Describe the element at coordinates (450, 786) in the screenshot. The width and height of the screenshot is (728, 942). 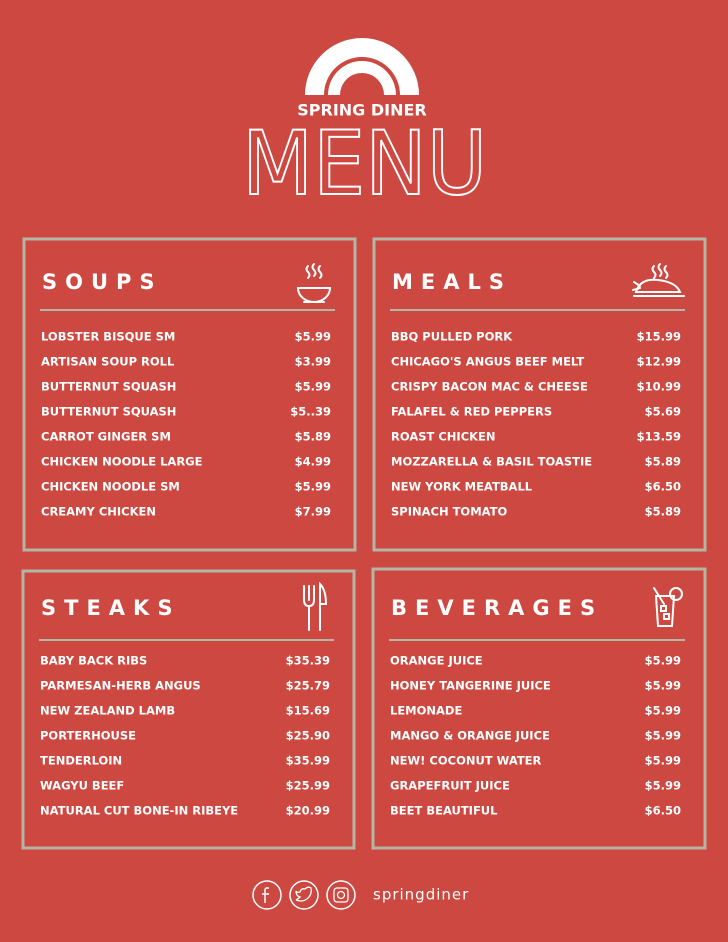
I see `item-name: GRAPEFRUIT JUICE` at that location.